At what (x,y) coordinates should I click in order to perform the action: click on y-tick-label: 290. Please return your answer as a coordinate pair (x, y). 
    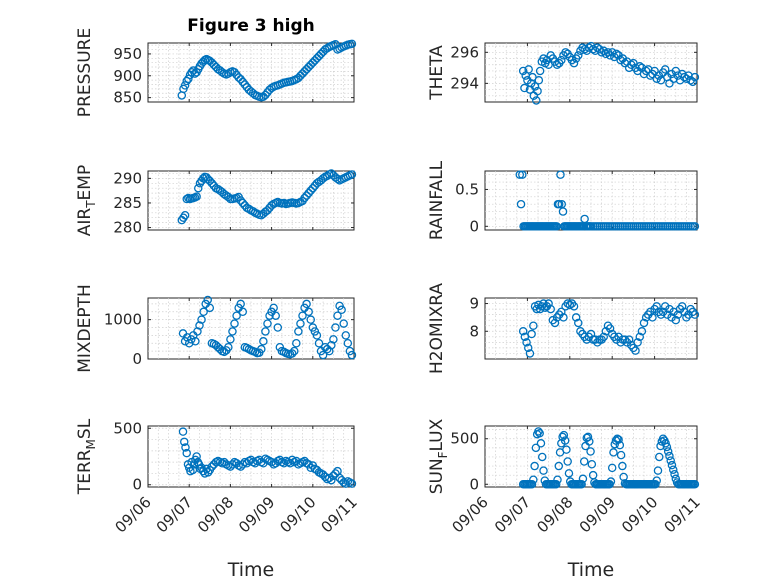
    Looking at the image, I should click on (127, 178).